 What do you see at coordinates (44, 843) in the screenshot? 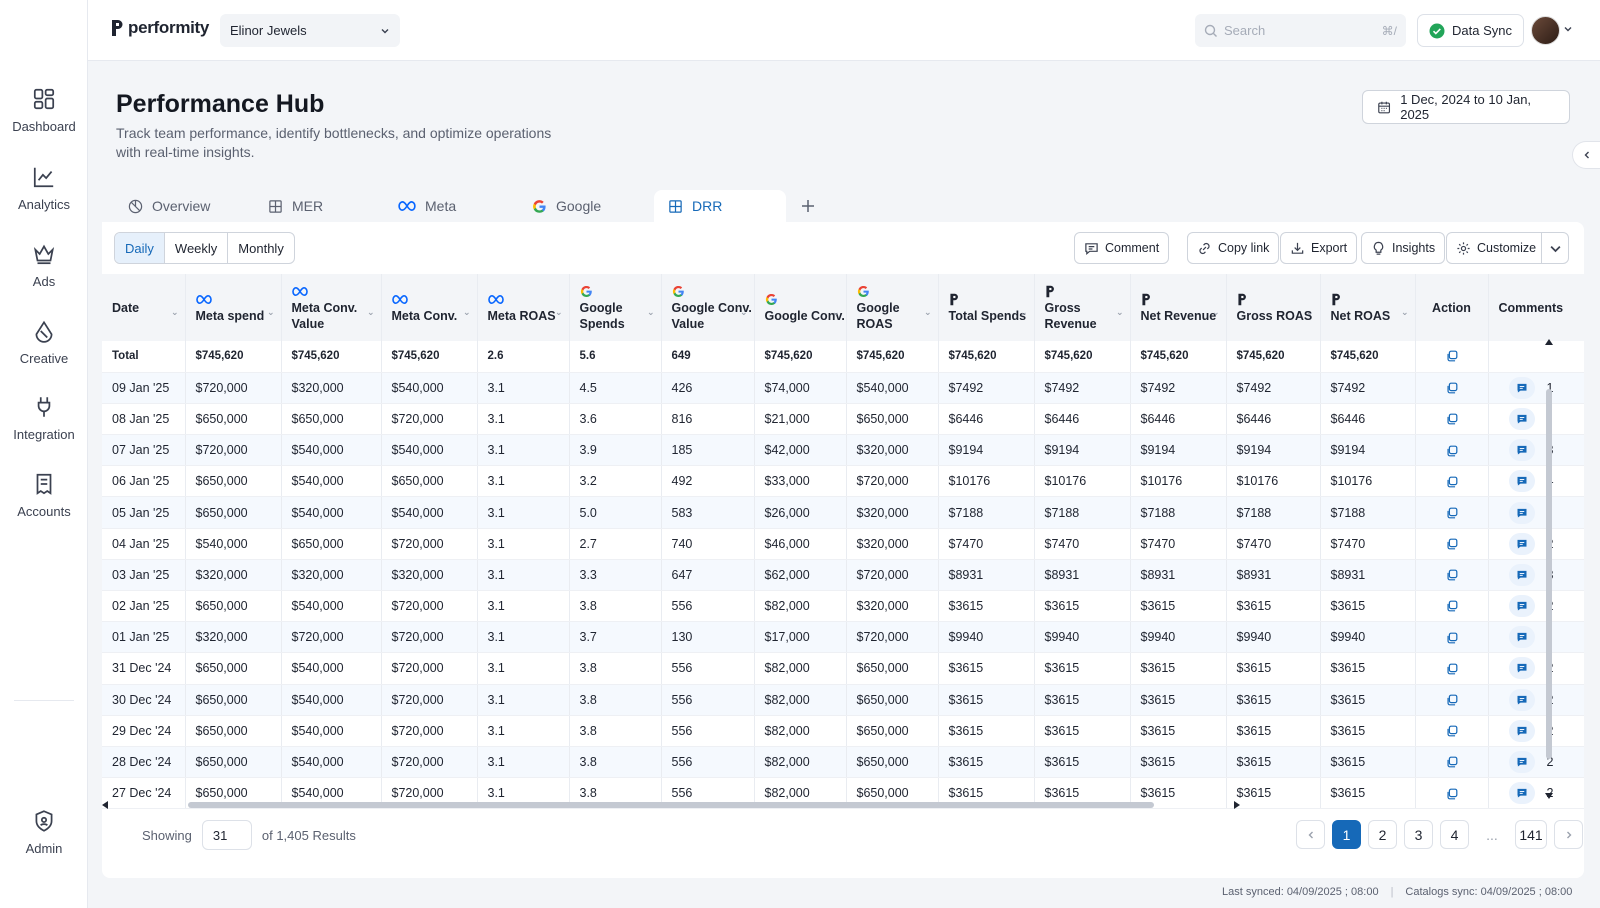
I see `sidebar-item-admin: Admin` at bounding box center [44, 843].